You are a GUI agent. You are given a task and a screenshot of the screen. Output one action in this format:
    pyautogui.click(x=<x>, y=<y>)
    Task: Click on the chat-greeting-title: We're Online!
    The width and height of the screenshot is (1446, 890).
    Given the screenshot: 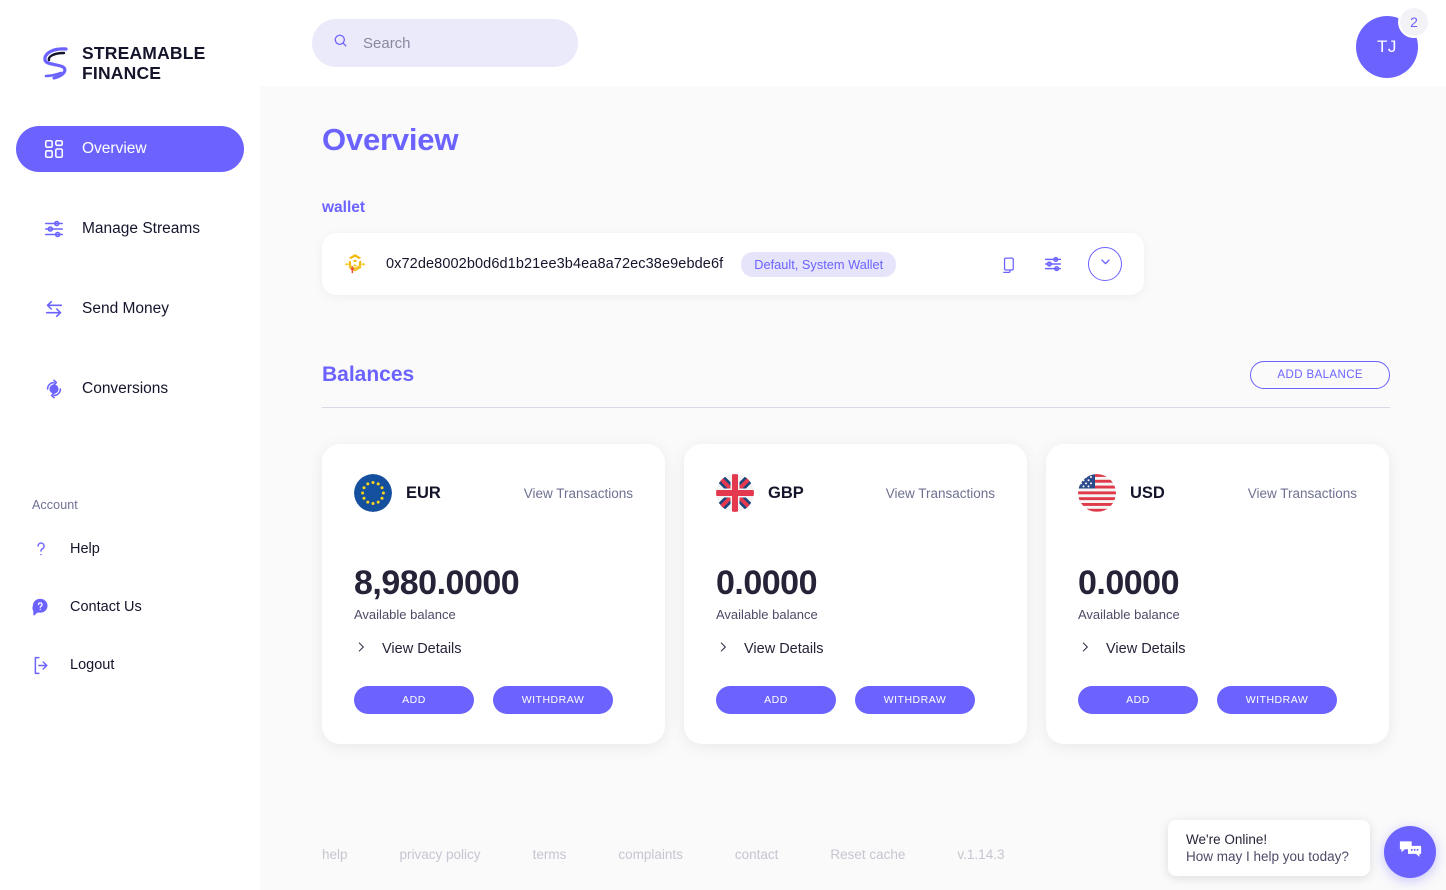 What is the action you would take?
    pyautogui.click(x=1227, y=839)
    